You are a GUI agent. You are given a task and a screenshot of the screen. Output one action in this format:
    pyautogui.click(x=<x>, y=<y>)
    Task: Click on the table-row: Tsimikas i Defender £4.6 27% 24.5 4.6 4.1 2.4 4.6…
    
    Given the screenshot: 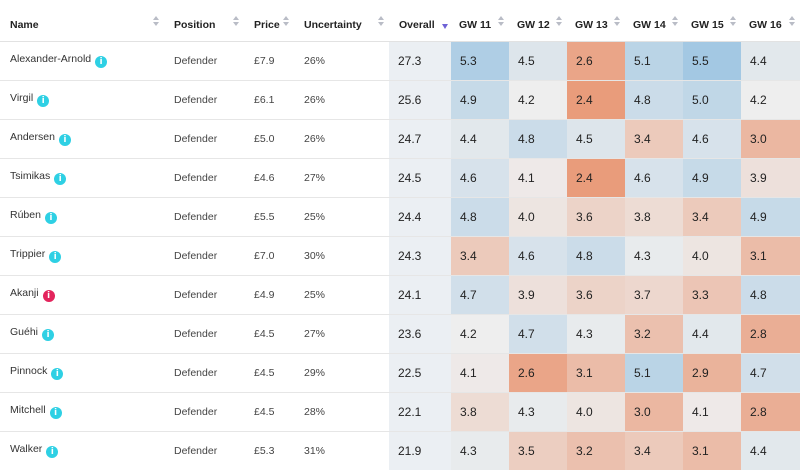 What is the action you would take?
    pyautogui.click(x=400, y=178)
    